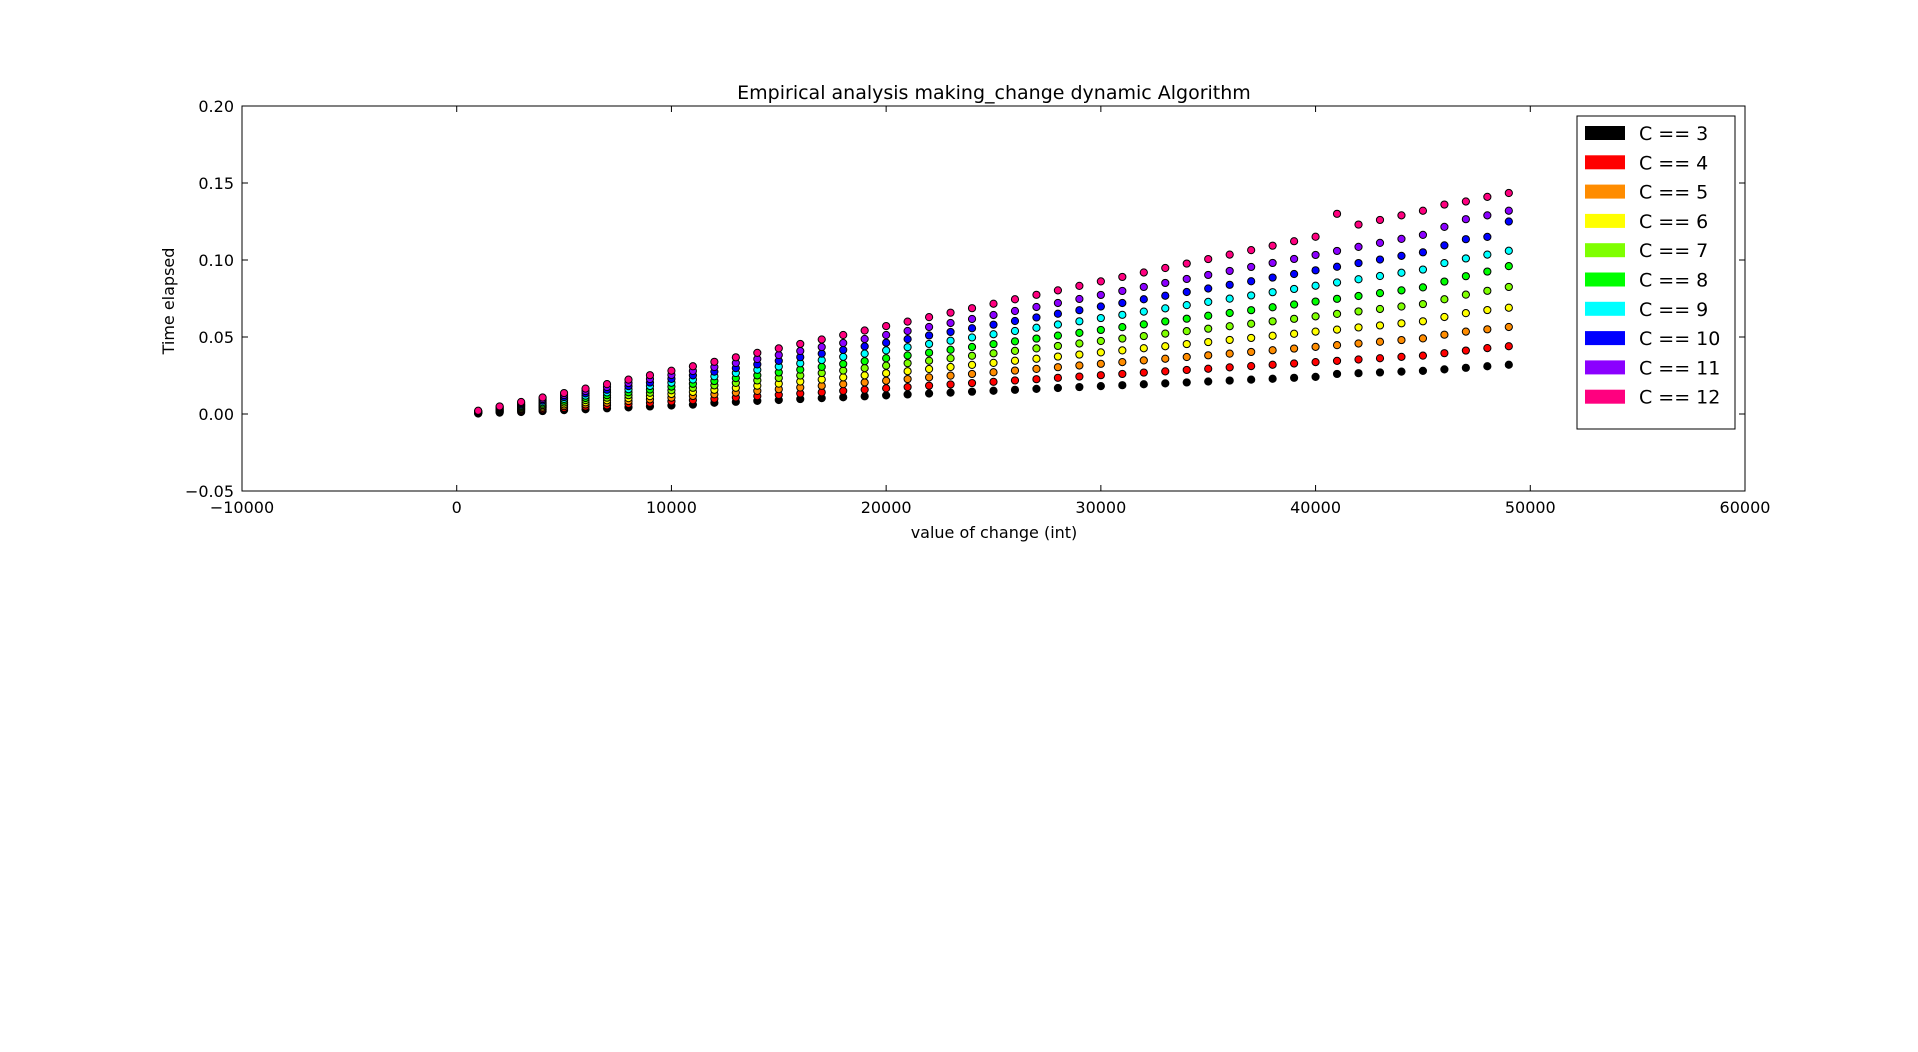 Image resolution: width=1918 pixels, height=1052 pixels. Describe the element at coordinates (1673, 134) in the screenshot. I see `legend-label: C == 3` at that location.